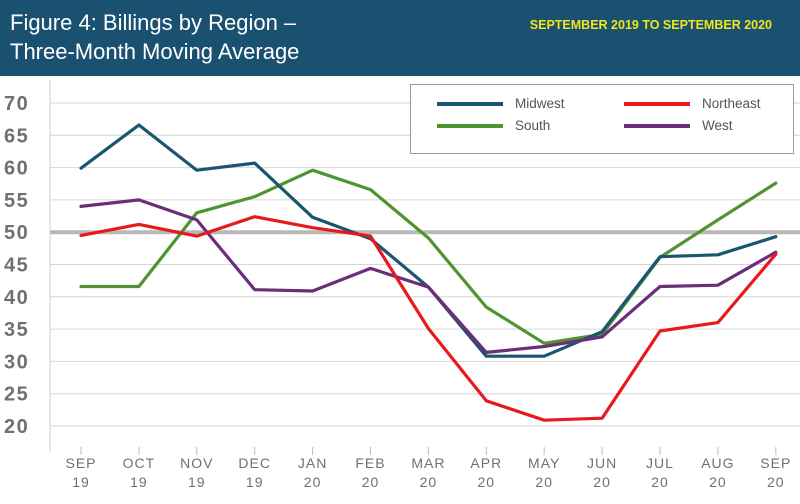  Describe the element at coordinates (428, 463) in the screenshot. I see `x-tick-label-month-6: MAR` at that location.